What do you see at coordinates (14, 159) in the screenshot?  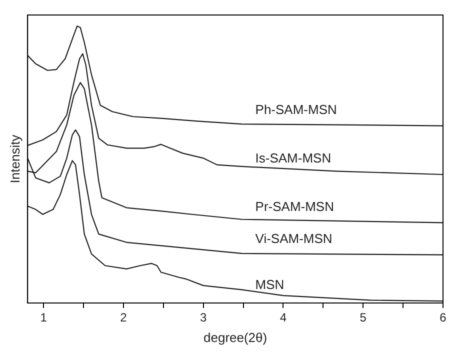 I see `y-axis-title: Intensity` at bounding box center [14, 159].